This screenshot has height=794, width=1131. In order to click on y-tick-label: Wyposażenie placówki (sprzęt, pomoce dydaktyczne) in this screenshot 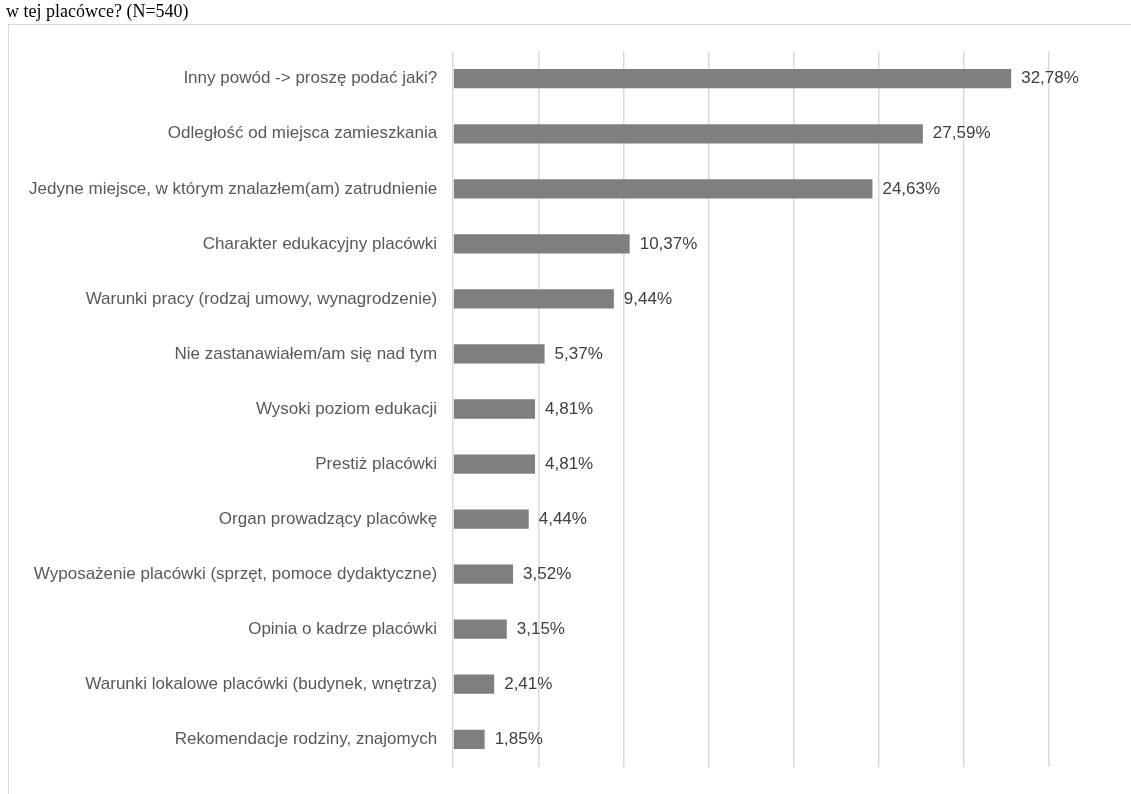, I will do `click(235, 573)`.